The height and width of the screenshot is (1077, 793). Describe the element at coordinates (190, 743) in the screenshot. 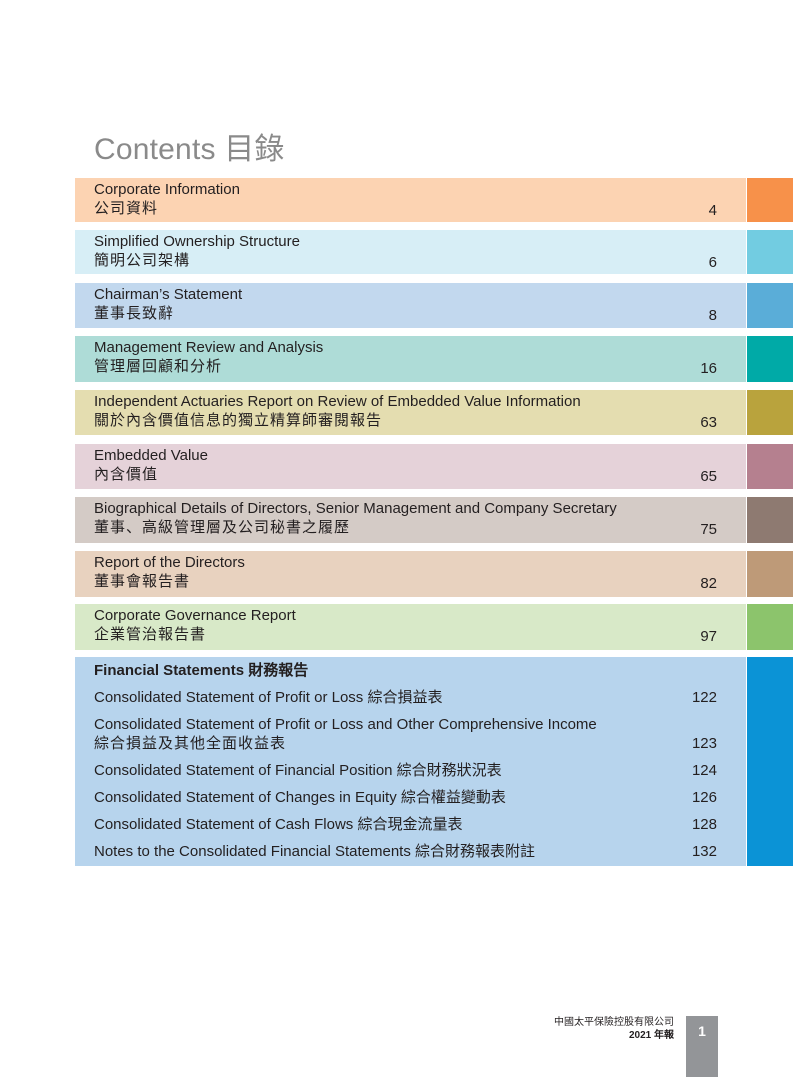

I see `toc-link-comprehensive-income-zh: 綜合損益及其他全面收益表` at that location.